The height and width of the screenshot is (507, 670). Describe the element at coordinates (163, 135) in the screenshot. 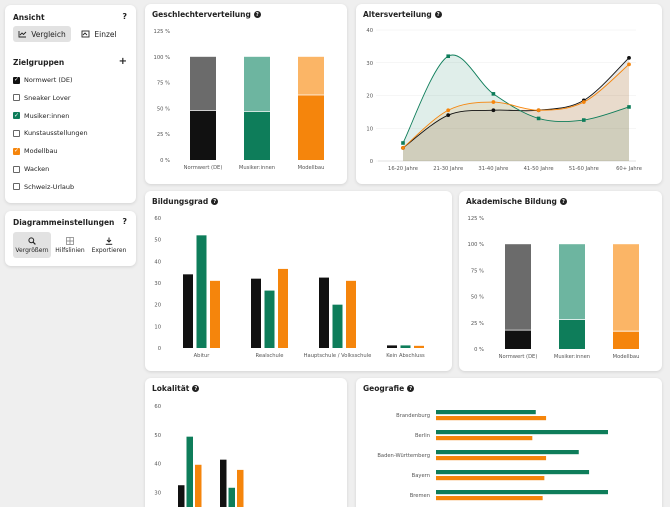

I see `y-tick-label: 25 %` at that location.